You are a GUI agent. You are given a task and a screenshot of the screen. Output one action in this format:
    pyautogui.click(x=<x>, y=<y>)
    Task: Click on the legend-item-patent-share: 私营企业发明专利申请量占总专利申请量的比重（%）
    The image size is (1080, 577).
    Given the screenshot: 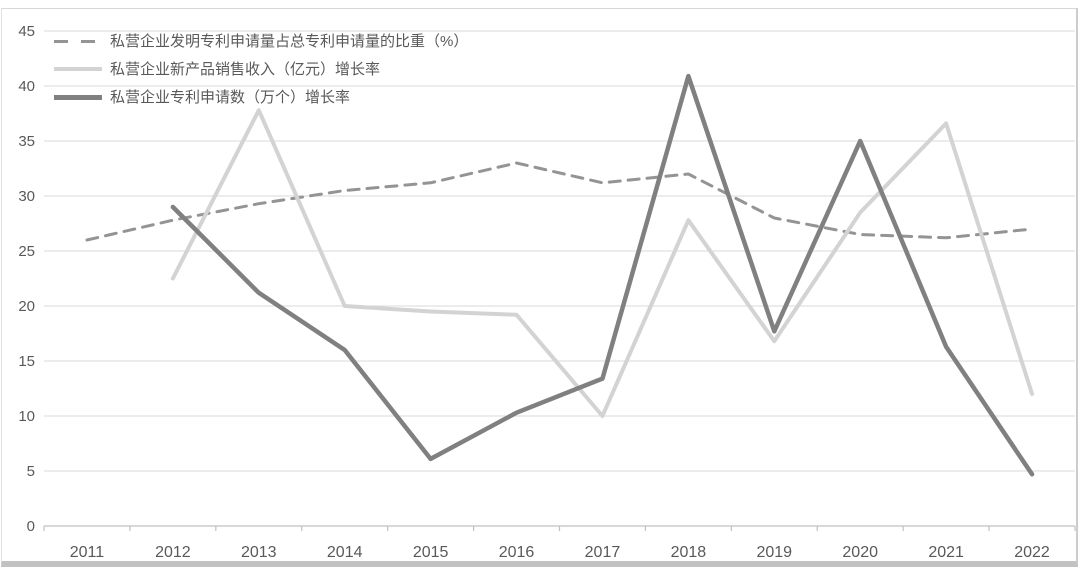 What is the action you would take?
    pyautogui.click(x=261, y=41)
    